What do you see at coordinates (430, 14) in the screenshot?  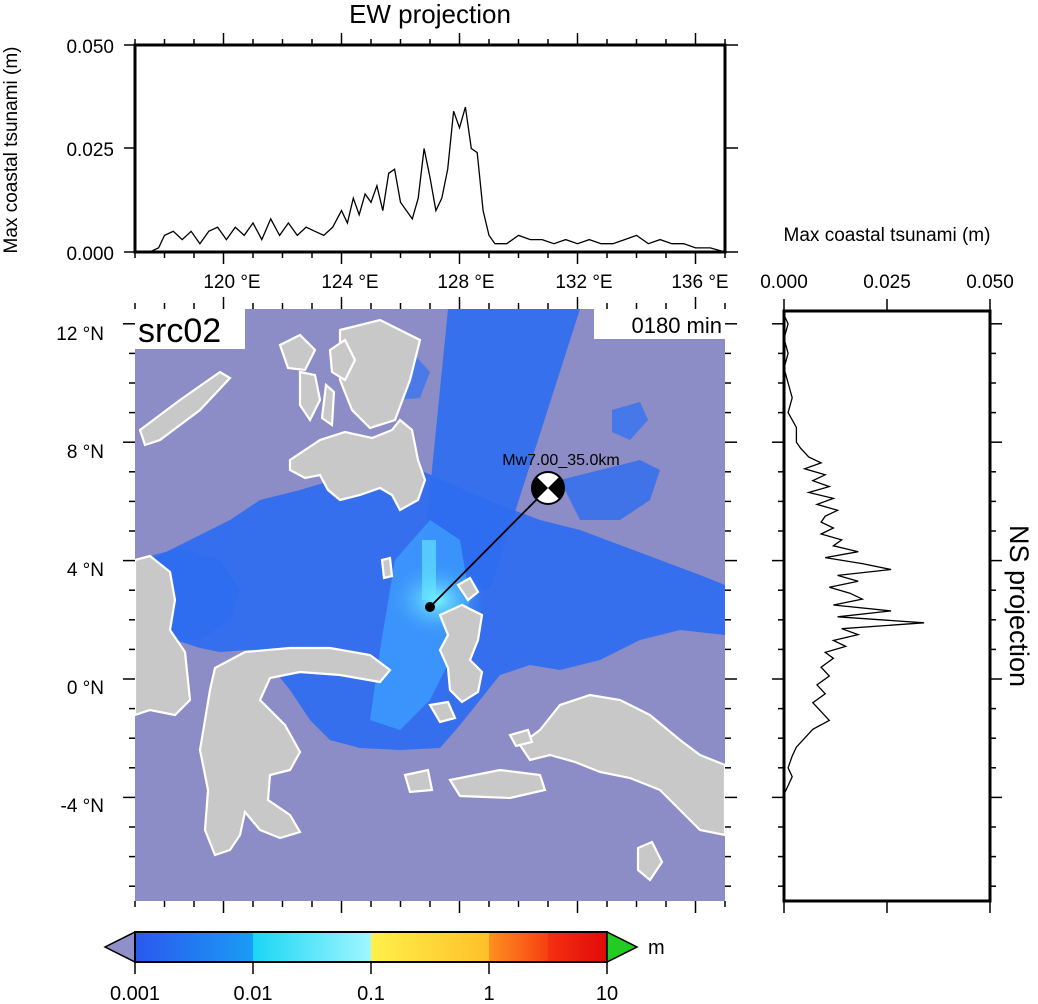 I see `ew-panel-title: EW projection` at bounding box center [430, 14].